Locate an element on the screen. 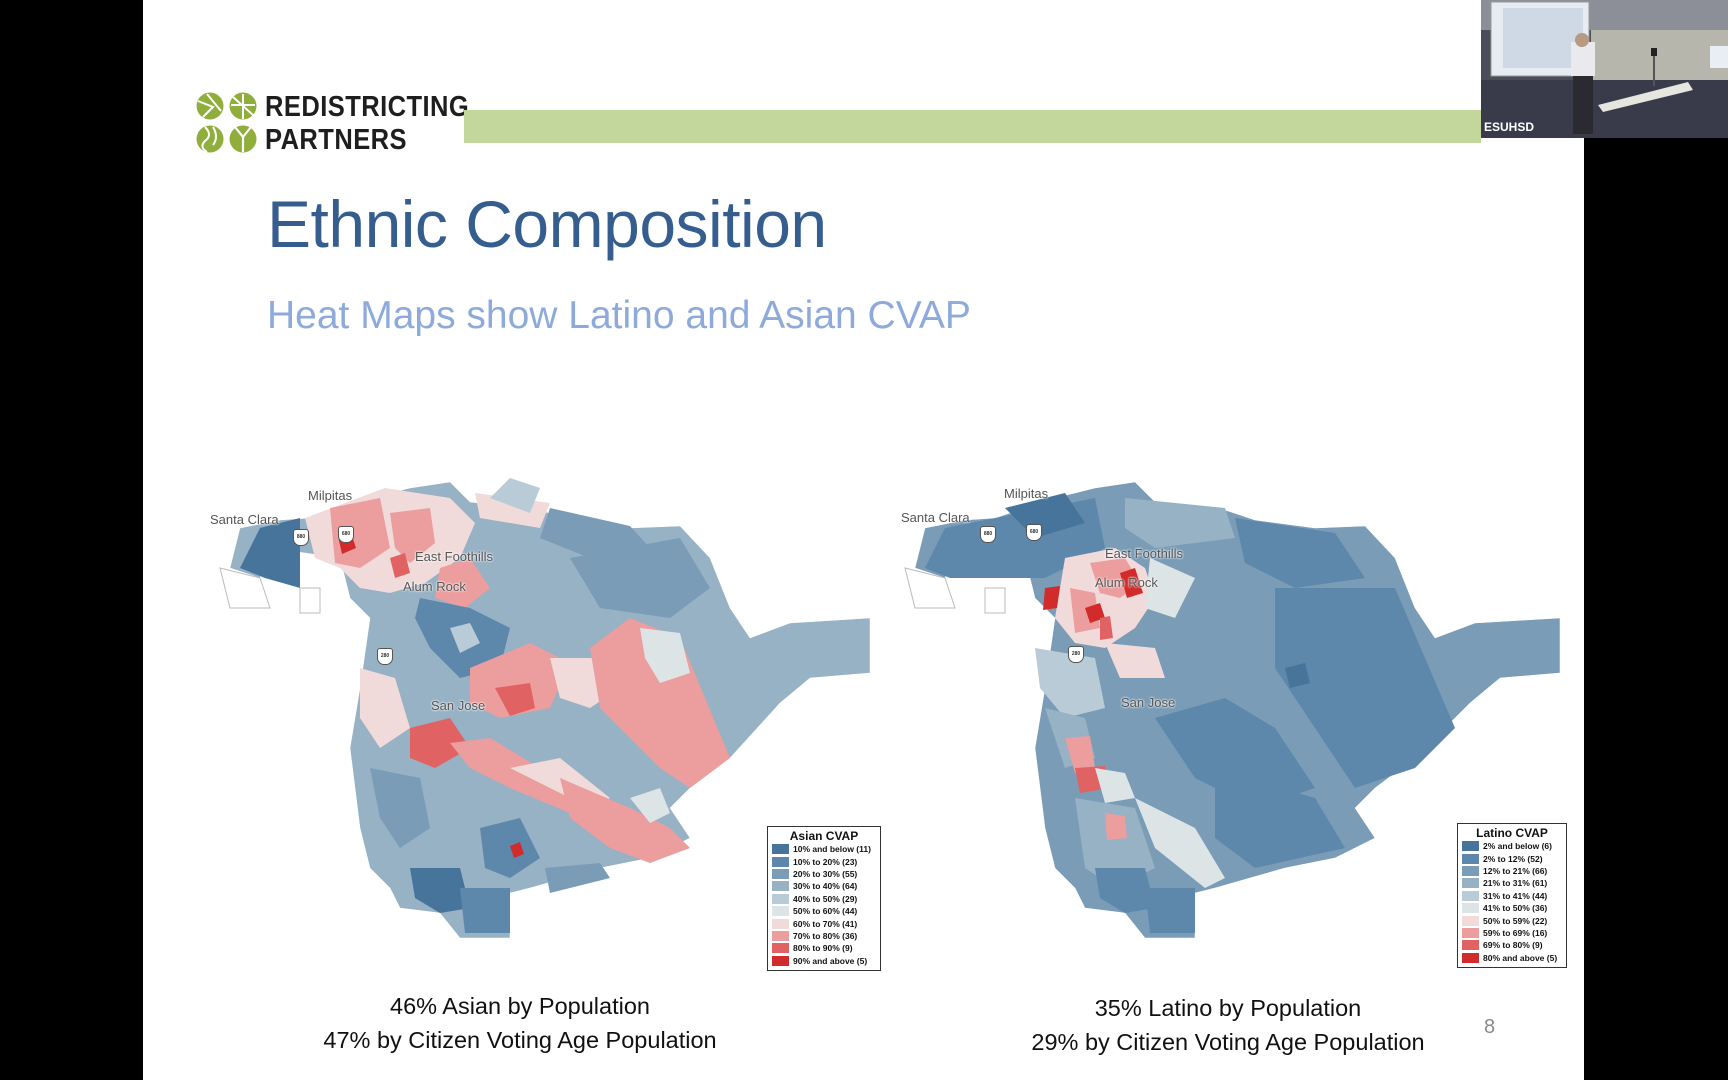 Image resolution: width=1728 pixels, height=1080 pixels. legend-label: 40% to 50% (29) is located at coordinates (825, 898).